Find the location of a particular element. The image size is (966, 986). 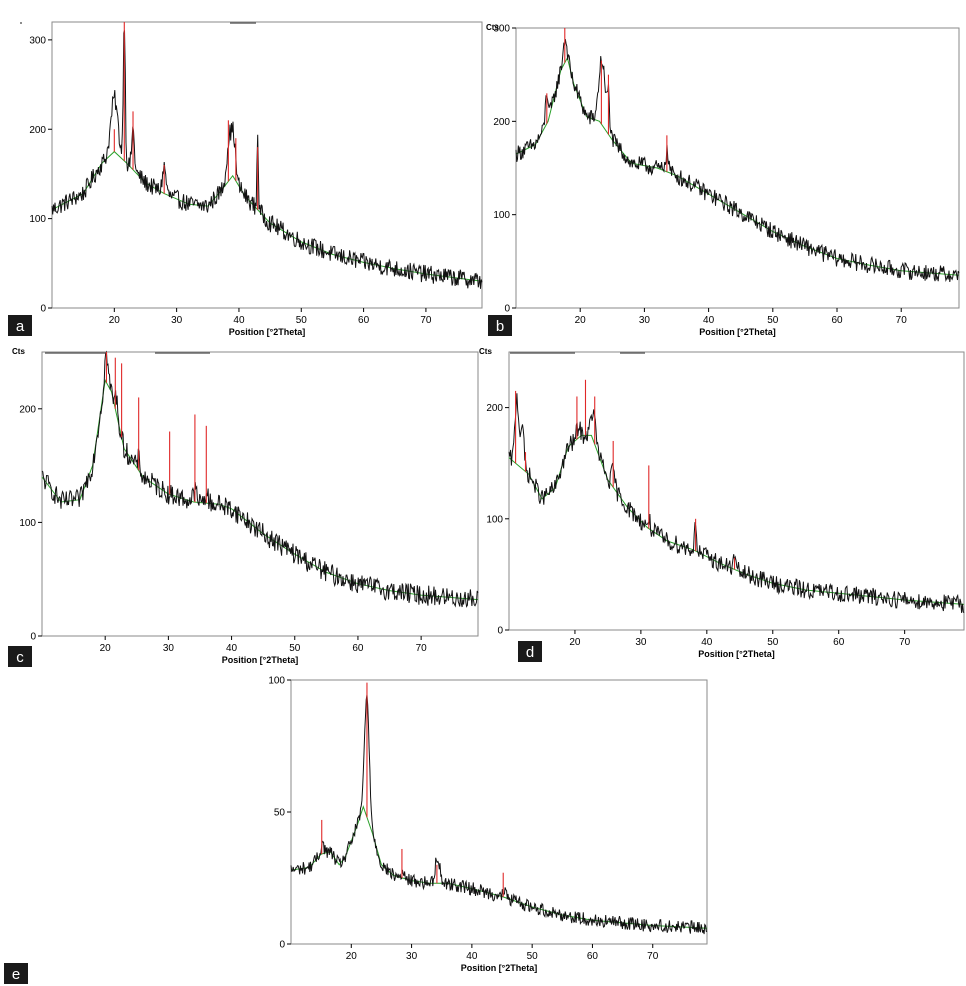

background-curve is located at coordinates (736, 519).